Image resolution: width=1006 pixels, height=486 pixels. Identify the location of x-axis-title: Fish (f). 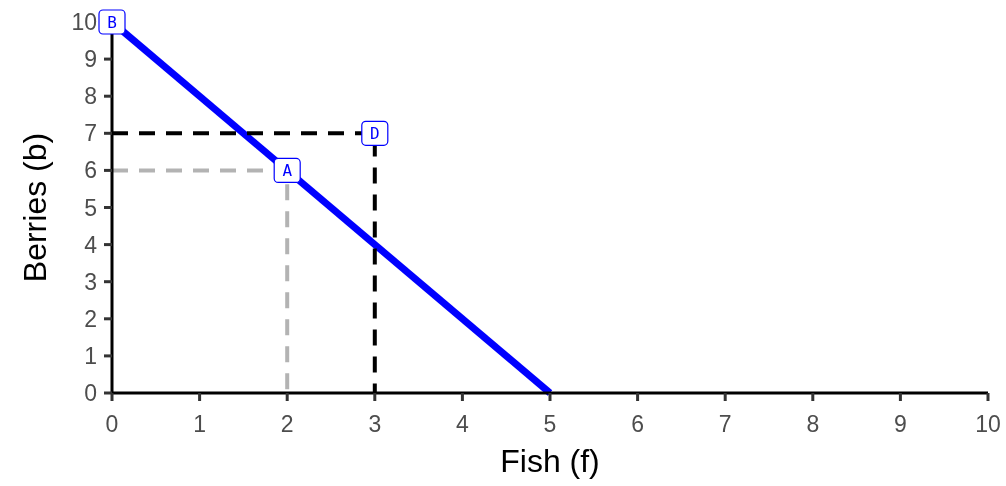
(550, 461).